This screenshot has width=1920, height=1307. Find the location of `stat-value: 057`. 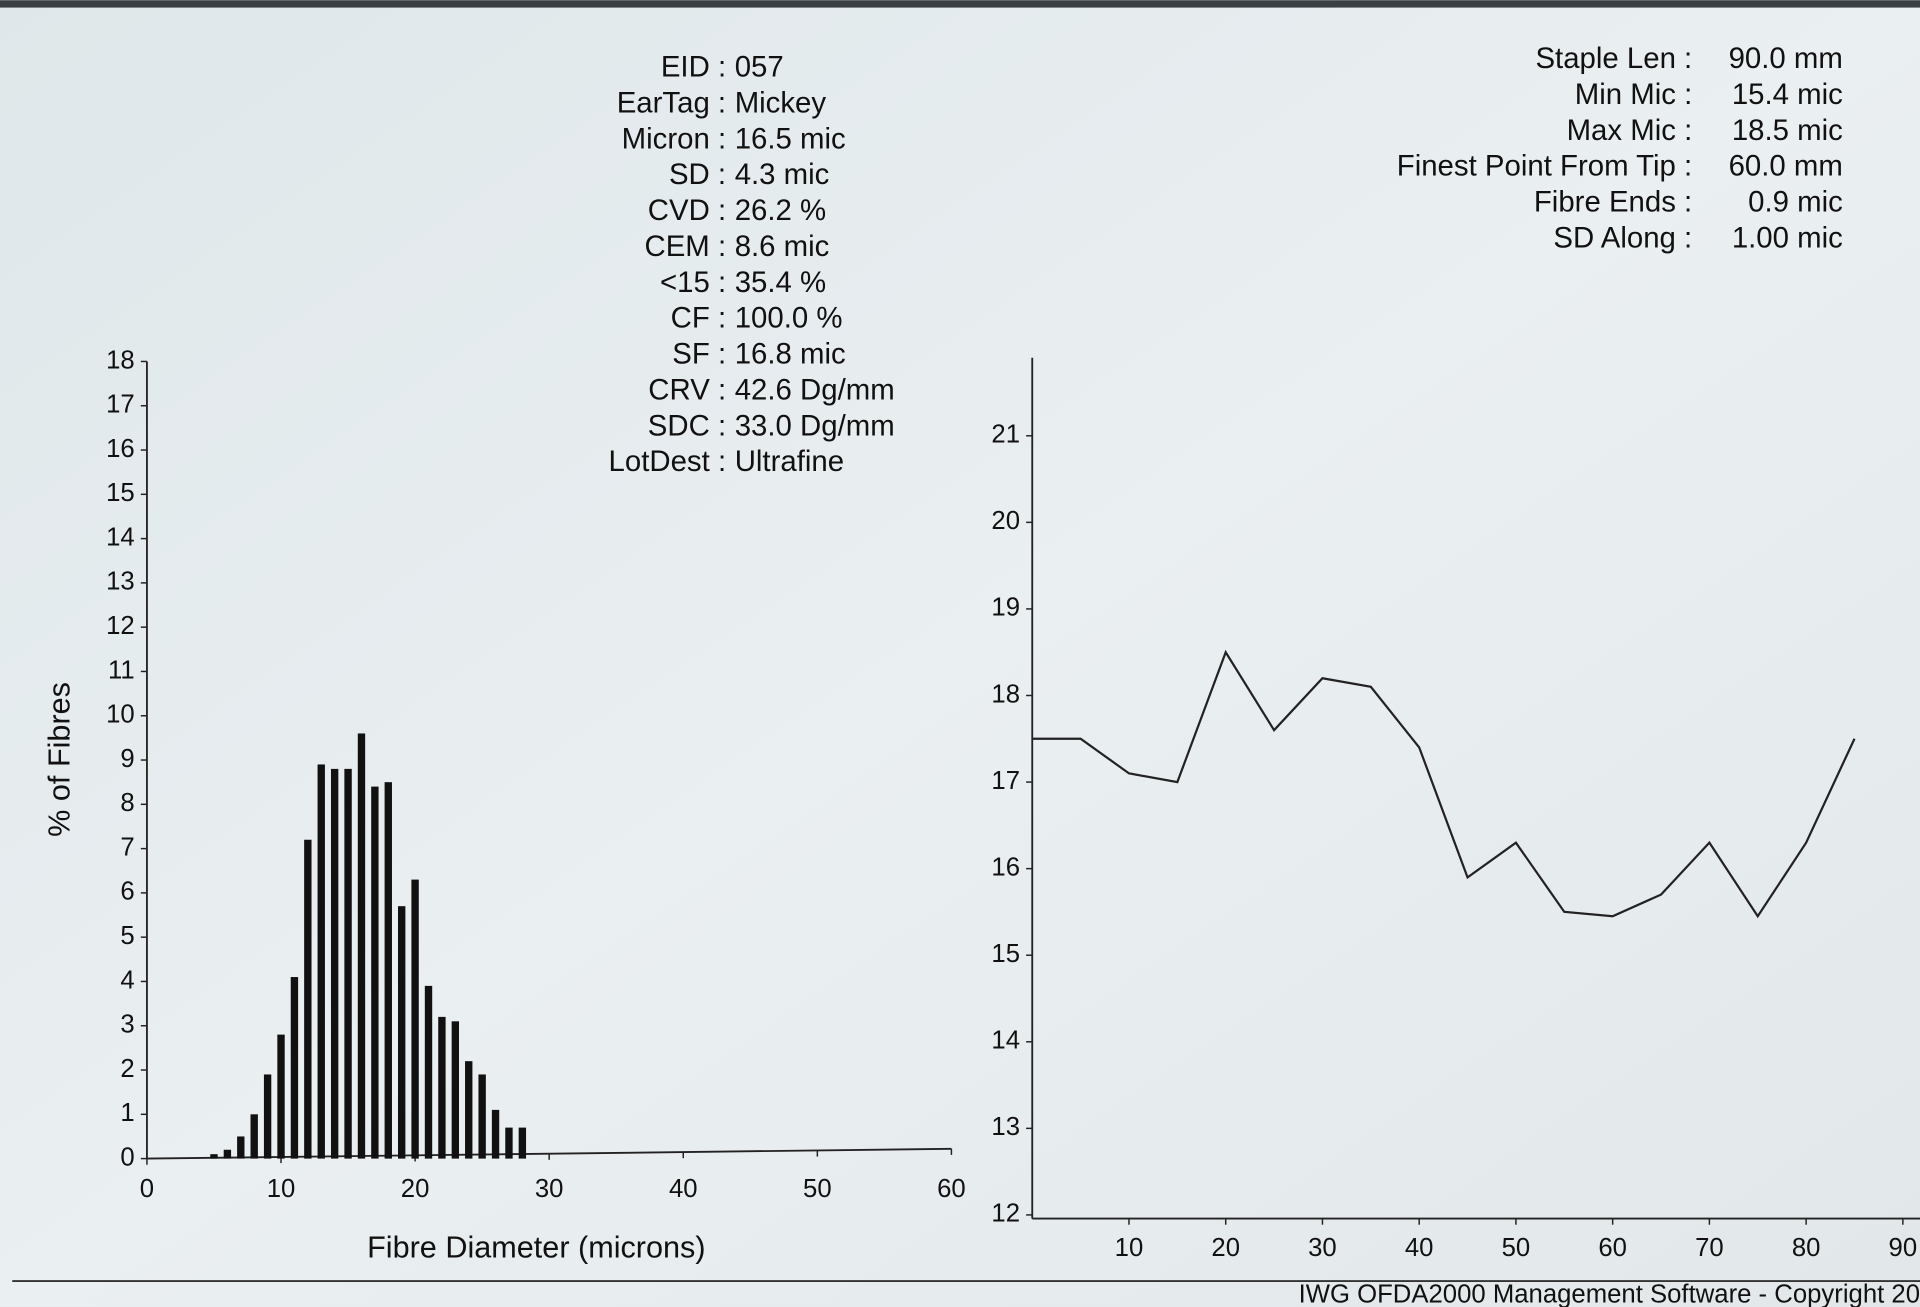

stat-value: 057 is located at coordinates (759, 67).